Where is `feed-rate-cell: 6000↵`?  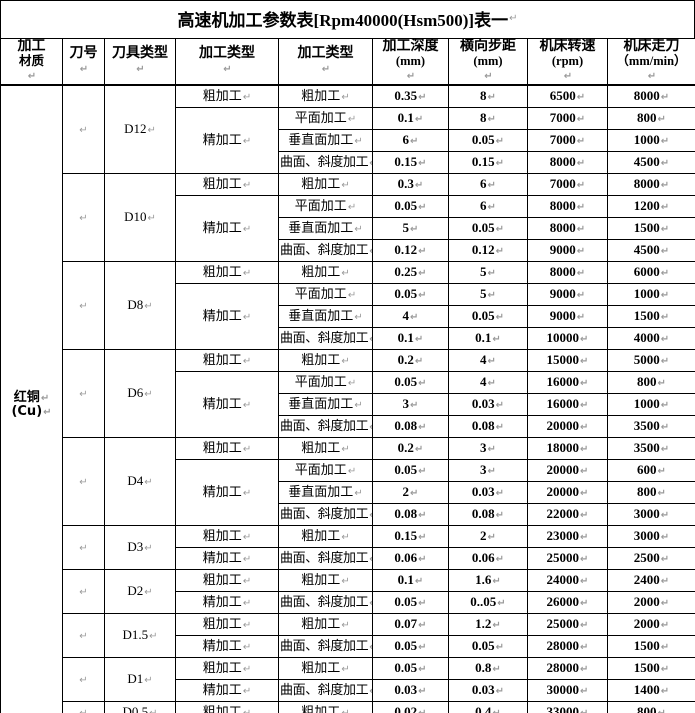 feed-rate-cell: 6000↵ is located at coordinates (651, 273).